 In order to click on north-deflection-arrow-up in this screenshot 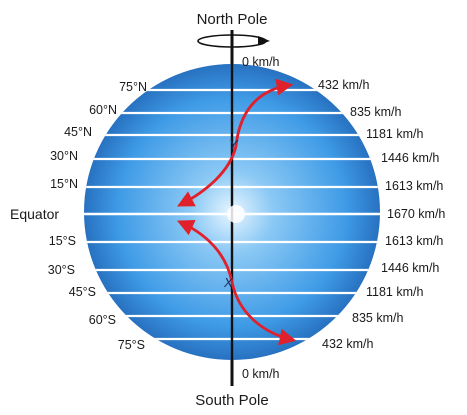, I will do `click(264, 112)`.